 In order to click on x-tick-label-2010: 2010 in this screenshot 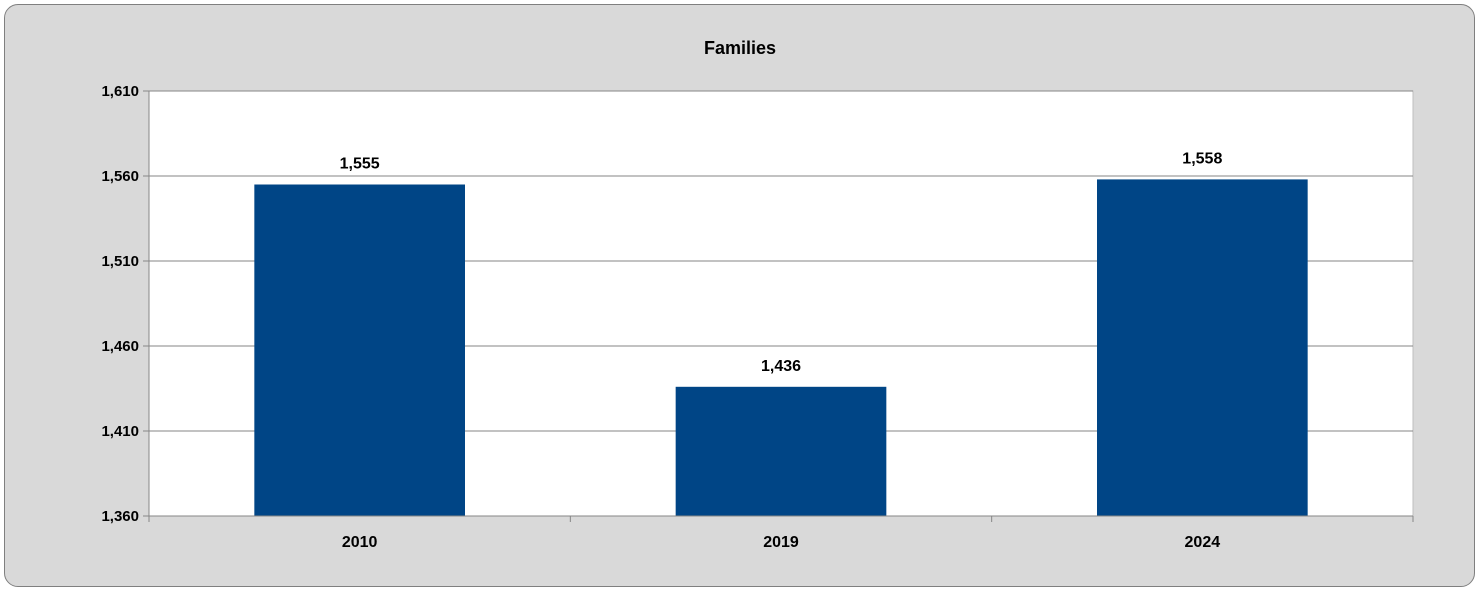, I will do `click(360, 542)`.